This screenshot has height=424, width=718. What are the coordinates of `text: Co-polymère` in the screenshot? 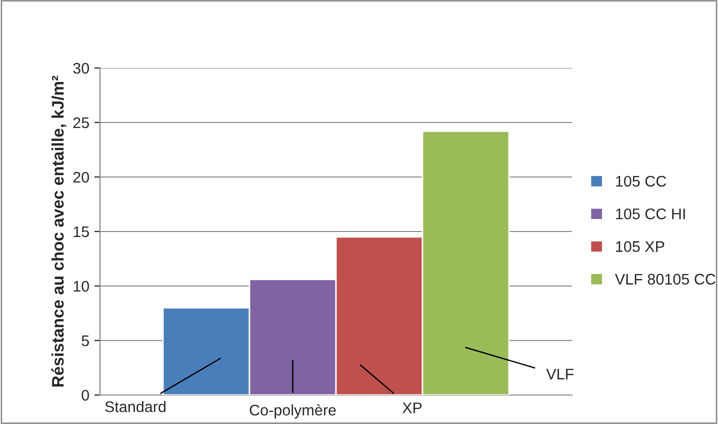 It's located at (293, 411).